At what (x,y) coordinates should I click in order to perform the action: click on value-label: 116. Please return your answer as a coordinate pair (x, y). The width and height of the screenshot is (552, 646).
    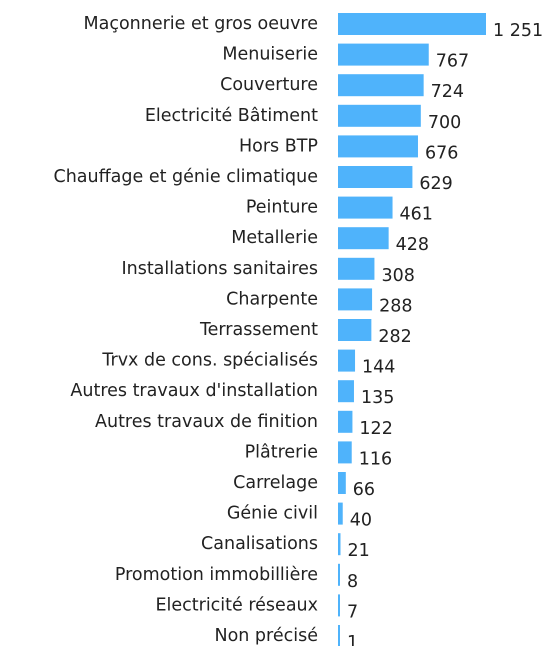
    Looking at the image, I should click on (375, 459).